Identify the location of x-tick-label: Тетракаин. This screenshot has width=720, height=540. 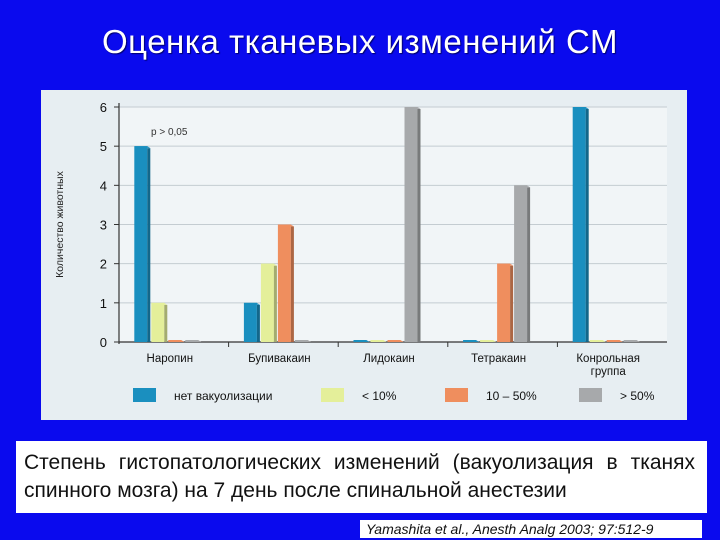
(498, 359).